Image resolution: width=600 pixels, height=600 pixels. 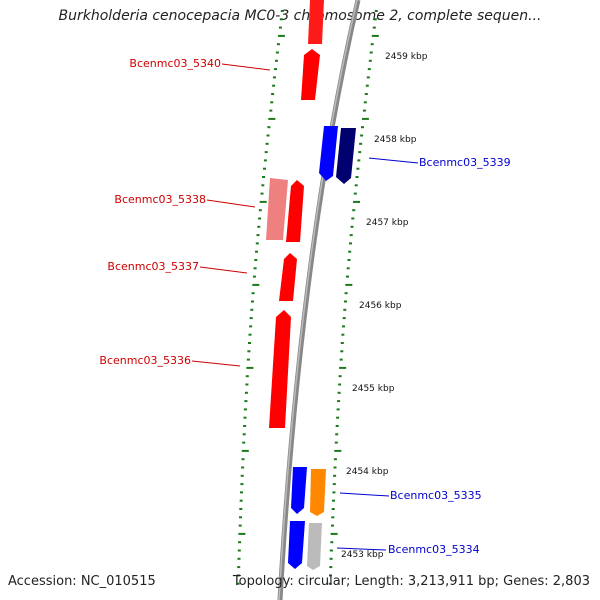 I want to click on gene-arrow-bcenmc03-5334-b, so click(x=314, y=546).